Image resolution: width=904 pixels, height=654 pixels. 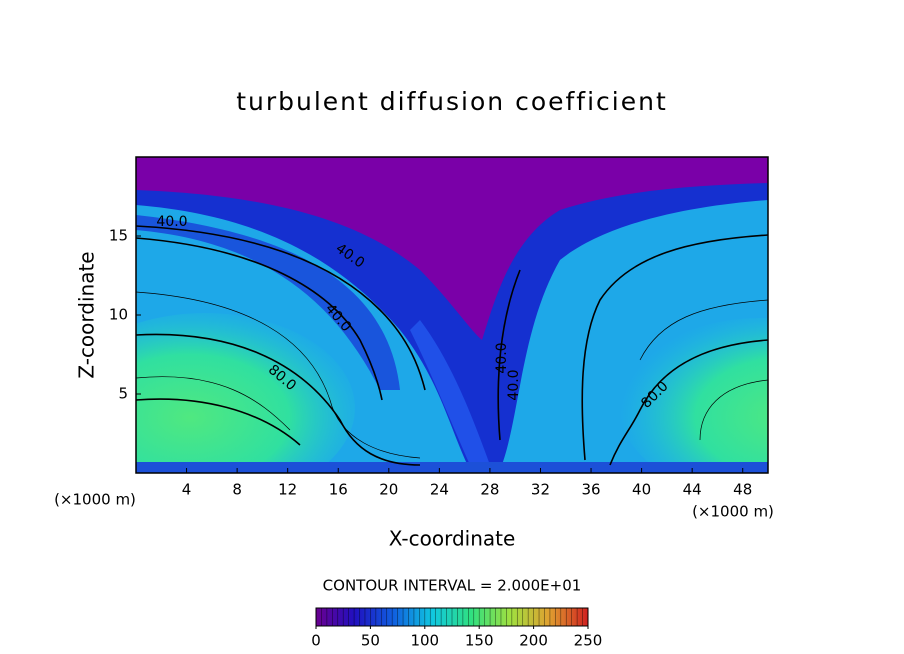 I want to click on y-axis-title: Z-coordinate, so click(x=87, y=314).